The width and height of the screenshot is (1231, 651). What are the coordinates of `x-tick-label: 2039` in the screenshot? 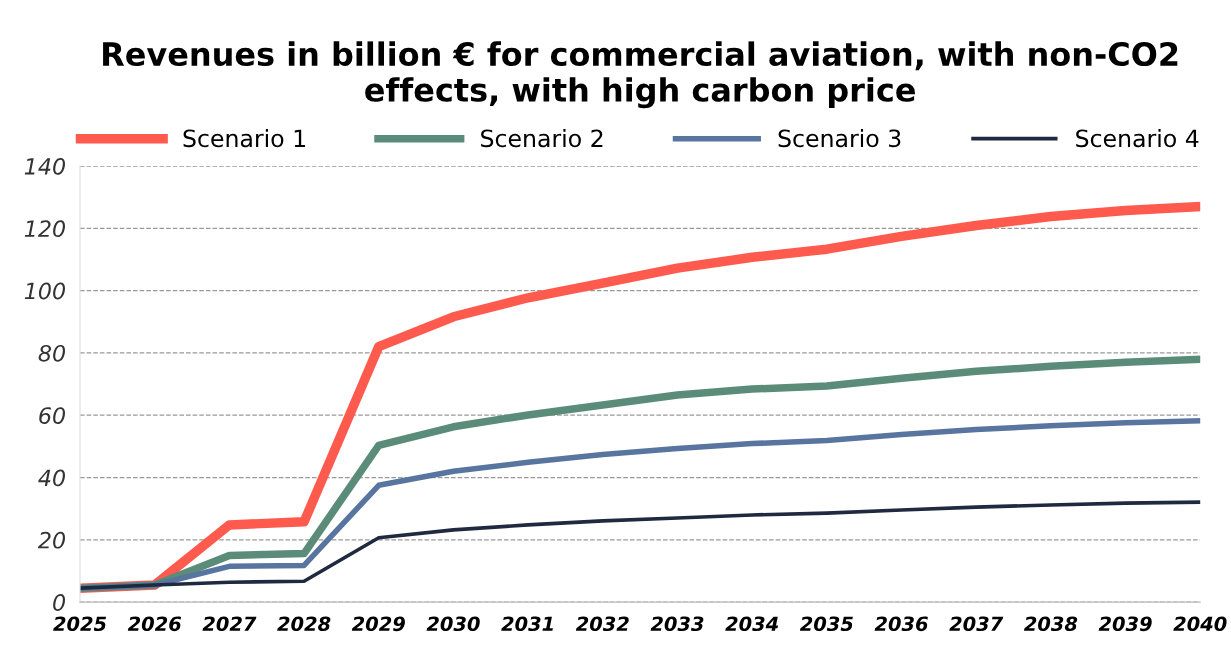 It's located at (1125, 624).